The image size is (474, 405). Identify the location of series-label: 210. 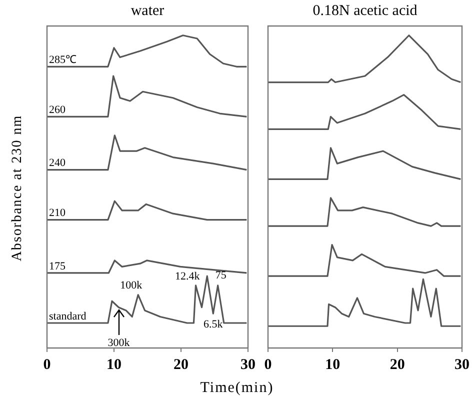
(57, 213).